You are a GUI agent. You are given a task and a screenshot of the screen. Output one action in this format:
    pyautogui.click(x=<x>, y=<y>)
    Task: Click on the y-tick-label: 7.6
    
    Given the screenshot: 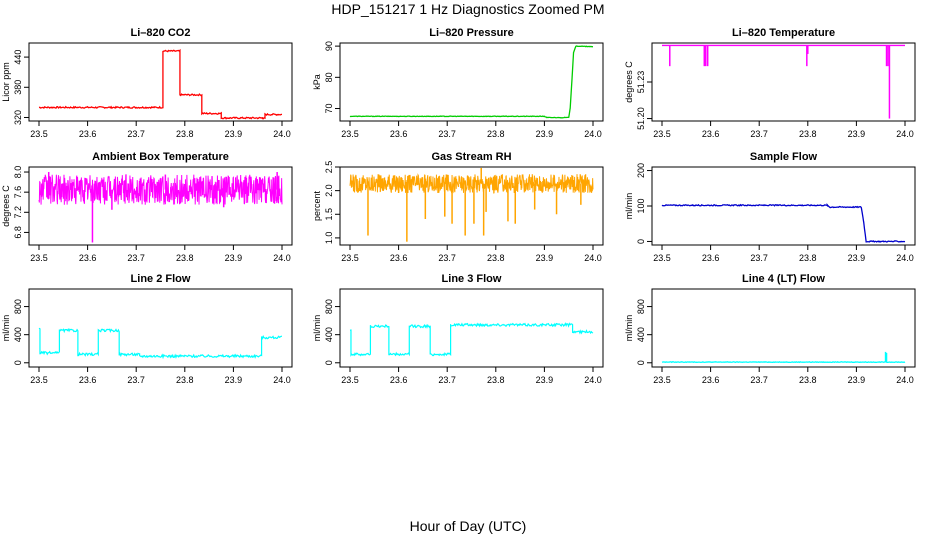 What is the action you would take?
    pyautogui.click(x=18, y=192)
    